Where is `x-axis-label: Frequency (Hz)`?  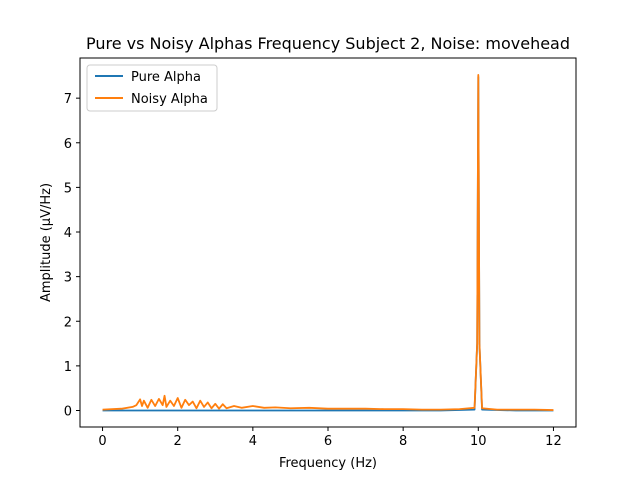 x-axis-label: Frequency (Hz) is located at coordinates (328, 463).